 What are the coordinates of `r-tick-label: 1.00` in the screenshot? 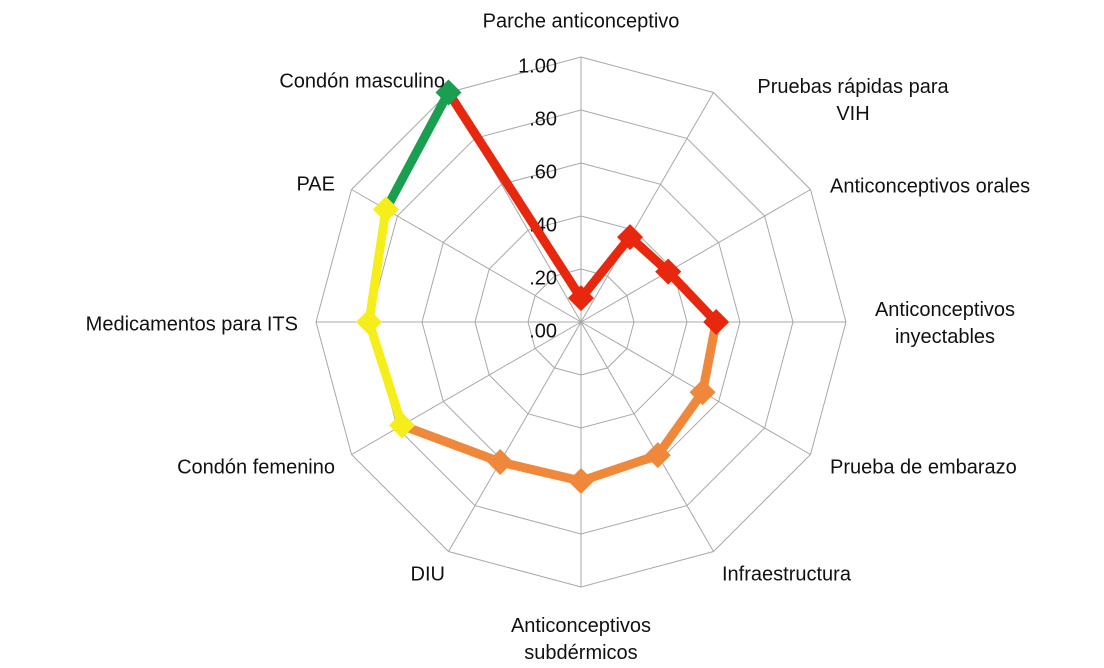 It's located at (537, 66).